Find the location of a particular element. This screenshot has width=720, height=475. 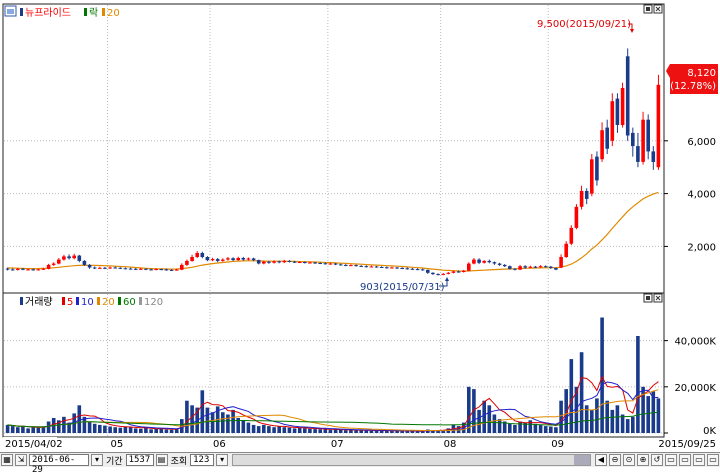

date-input: 2016-06-29 is located at coordinates (59, 464).